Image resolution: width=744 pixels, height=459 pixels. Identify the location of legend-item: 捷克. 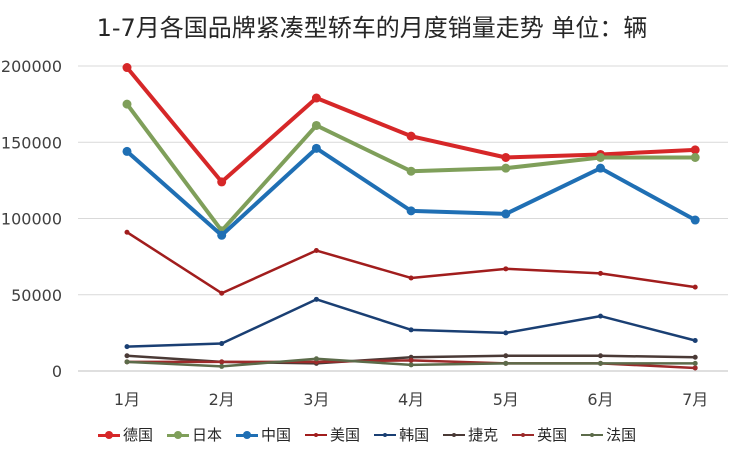
(470, 434).